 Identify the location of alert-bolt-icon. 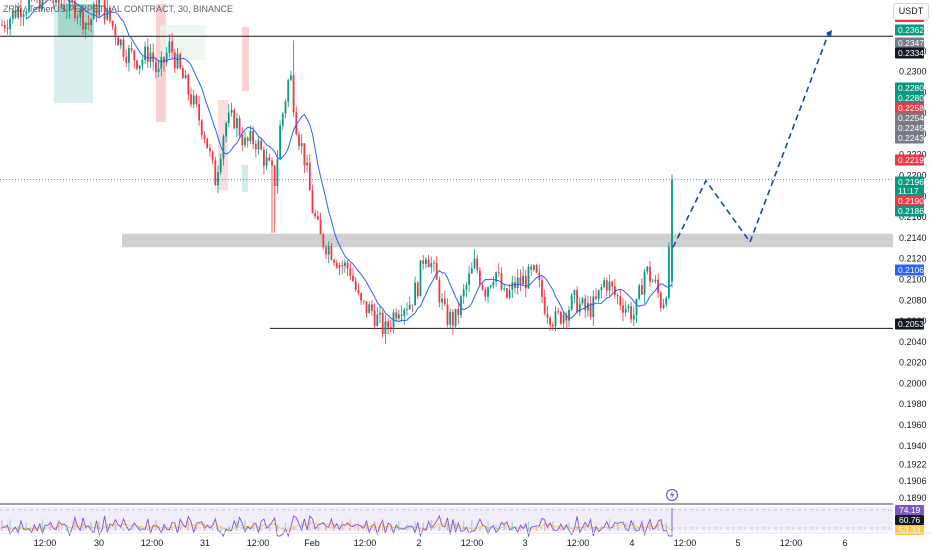
(672, 495).